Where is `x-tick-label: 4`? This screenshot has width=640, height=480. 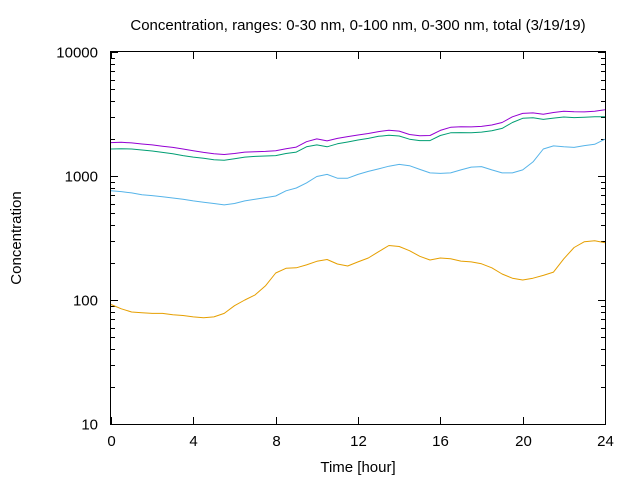 x-tick-label: 4 is located at coordinates (193, 441).